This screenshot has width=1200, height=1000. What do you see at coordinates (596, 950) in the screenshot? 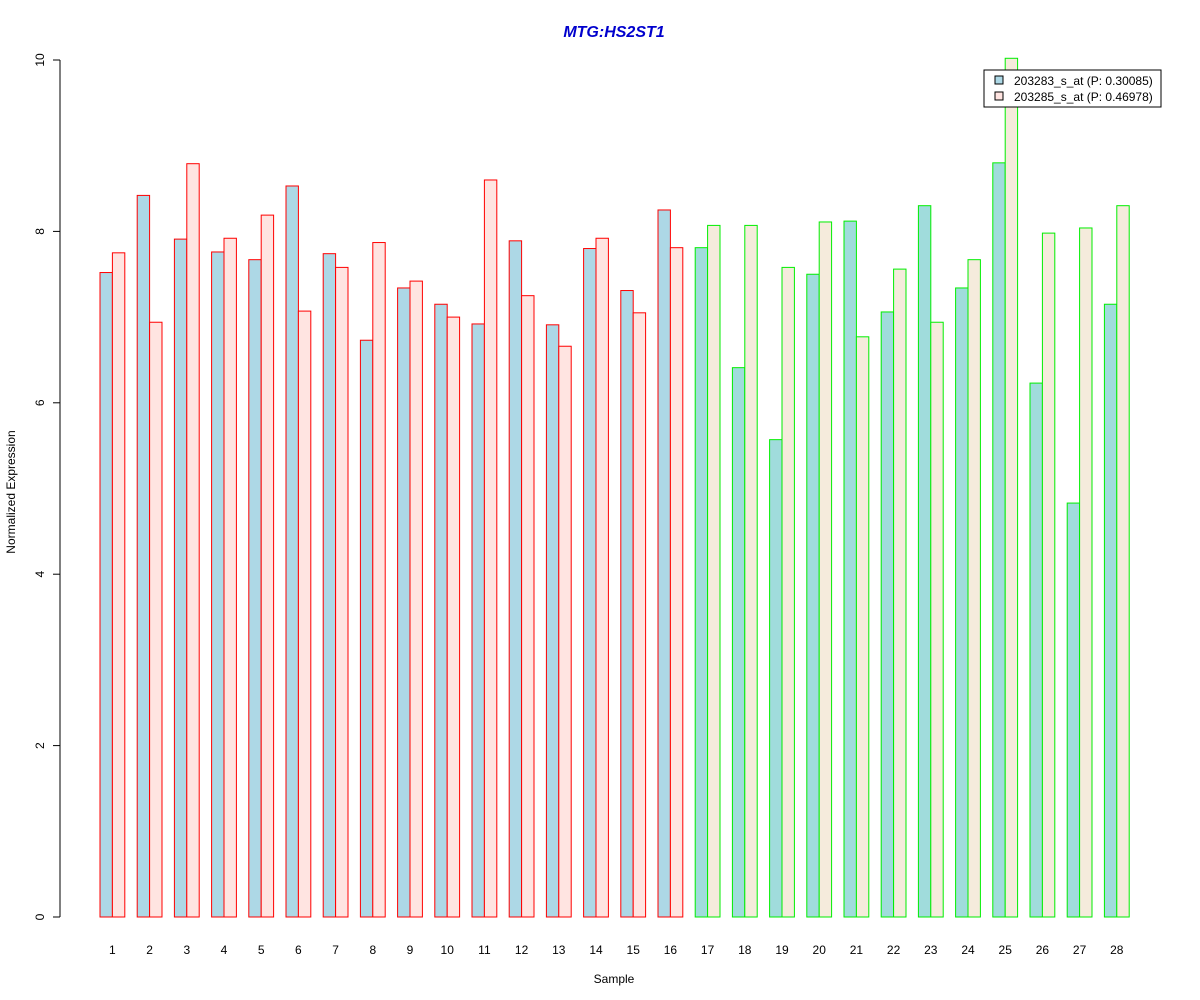
I see `x-tick-label: 14` at bounding box center [596, 950].